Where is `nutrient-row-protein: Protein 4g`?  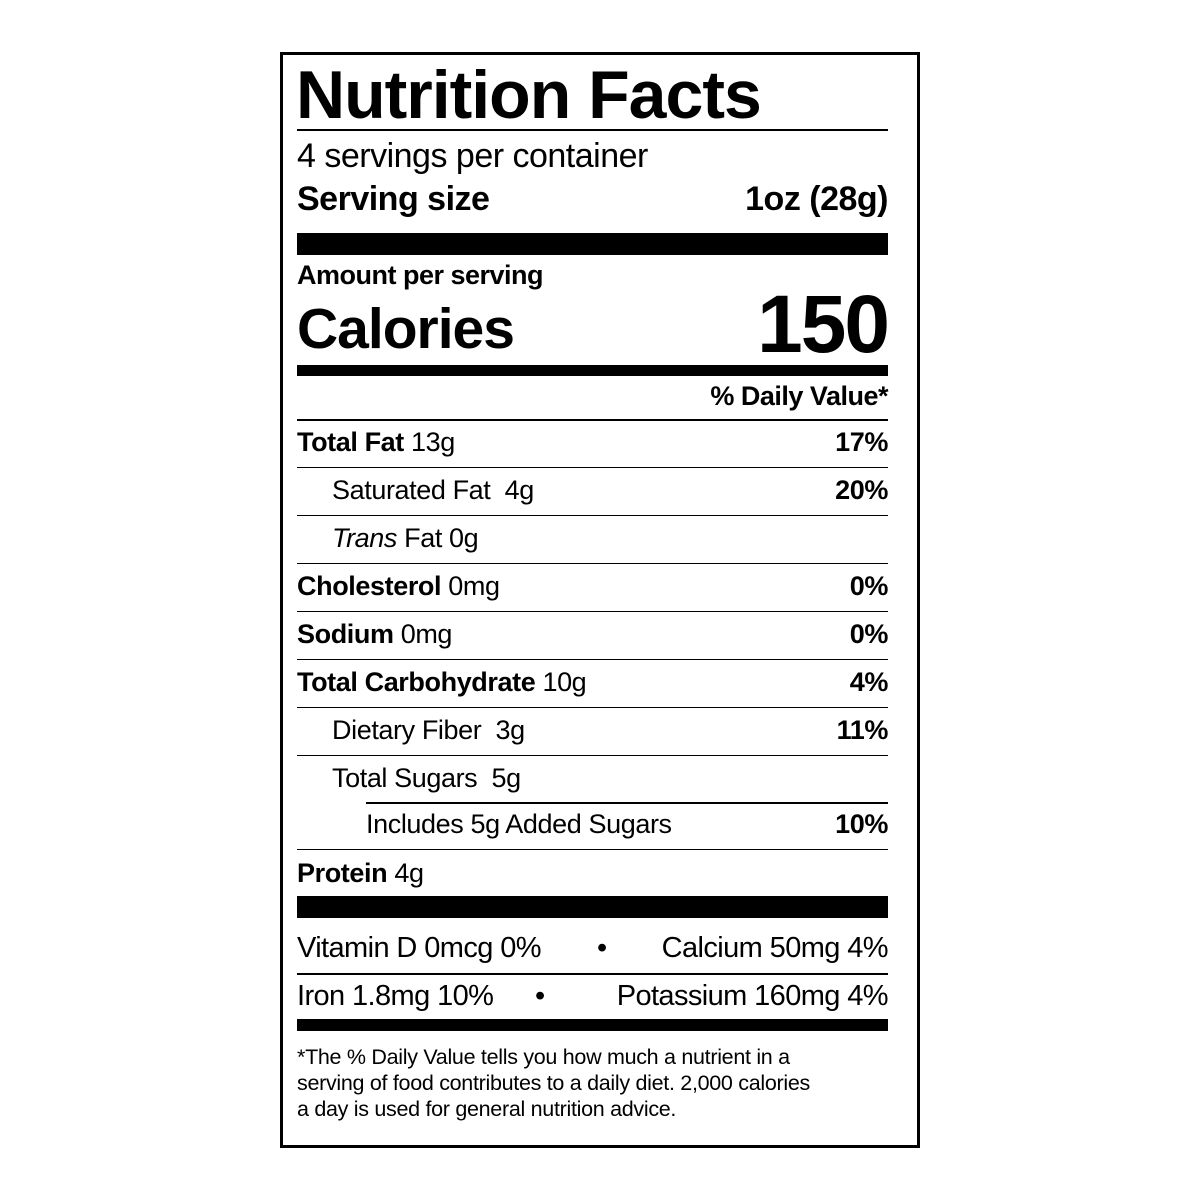 nutrient-row-protein: Protein 4g is located at coordinates (592, 873).